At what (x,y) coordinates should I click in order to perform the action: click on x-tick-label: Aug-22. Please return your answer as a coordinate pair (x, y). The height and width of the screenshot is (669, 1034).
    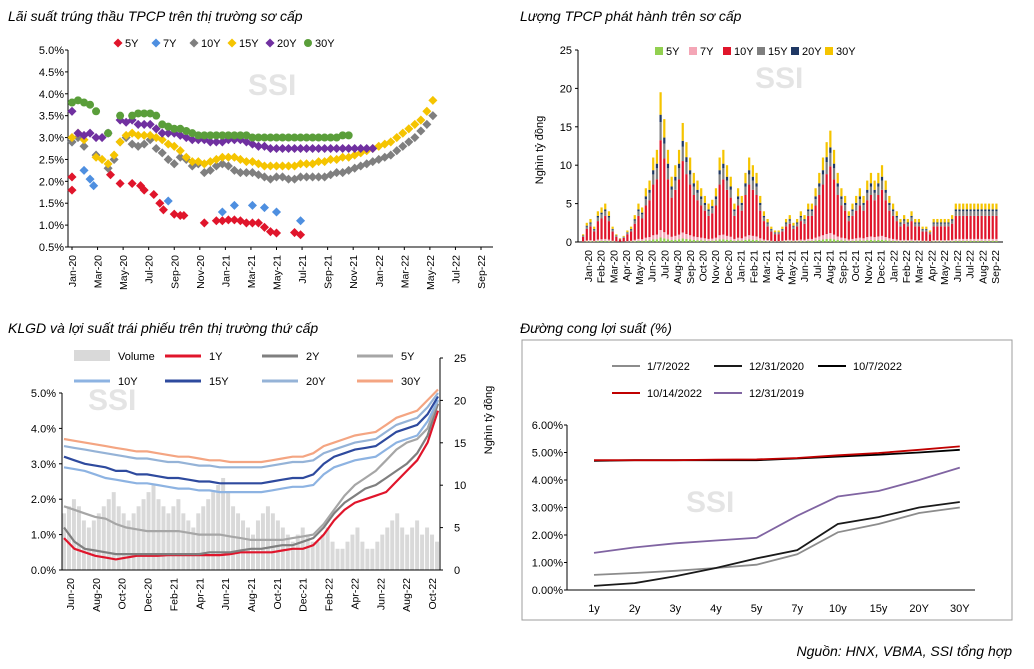
    Looking at the image, I should click on (407, 595).